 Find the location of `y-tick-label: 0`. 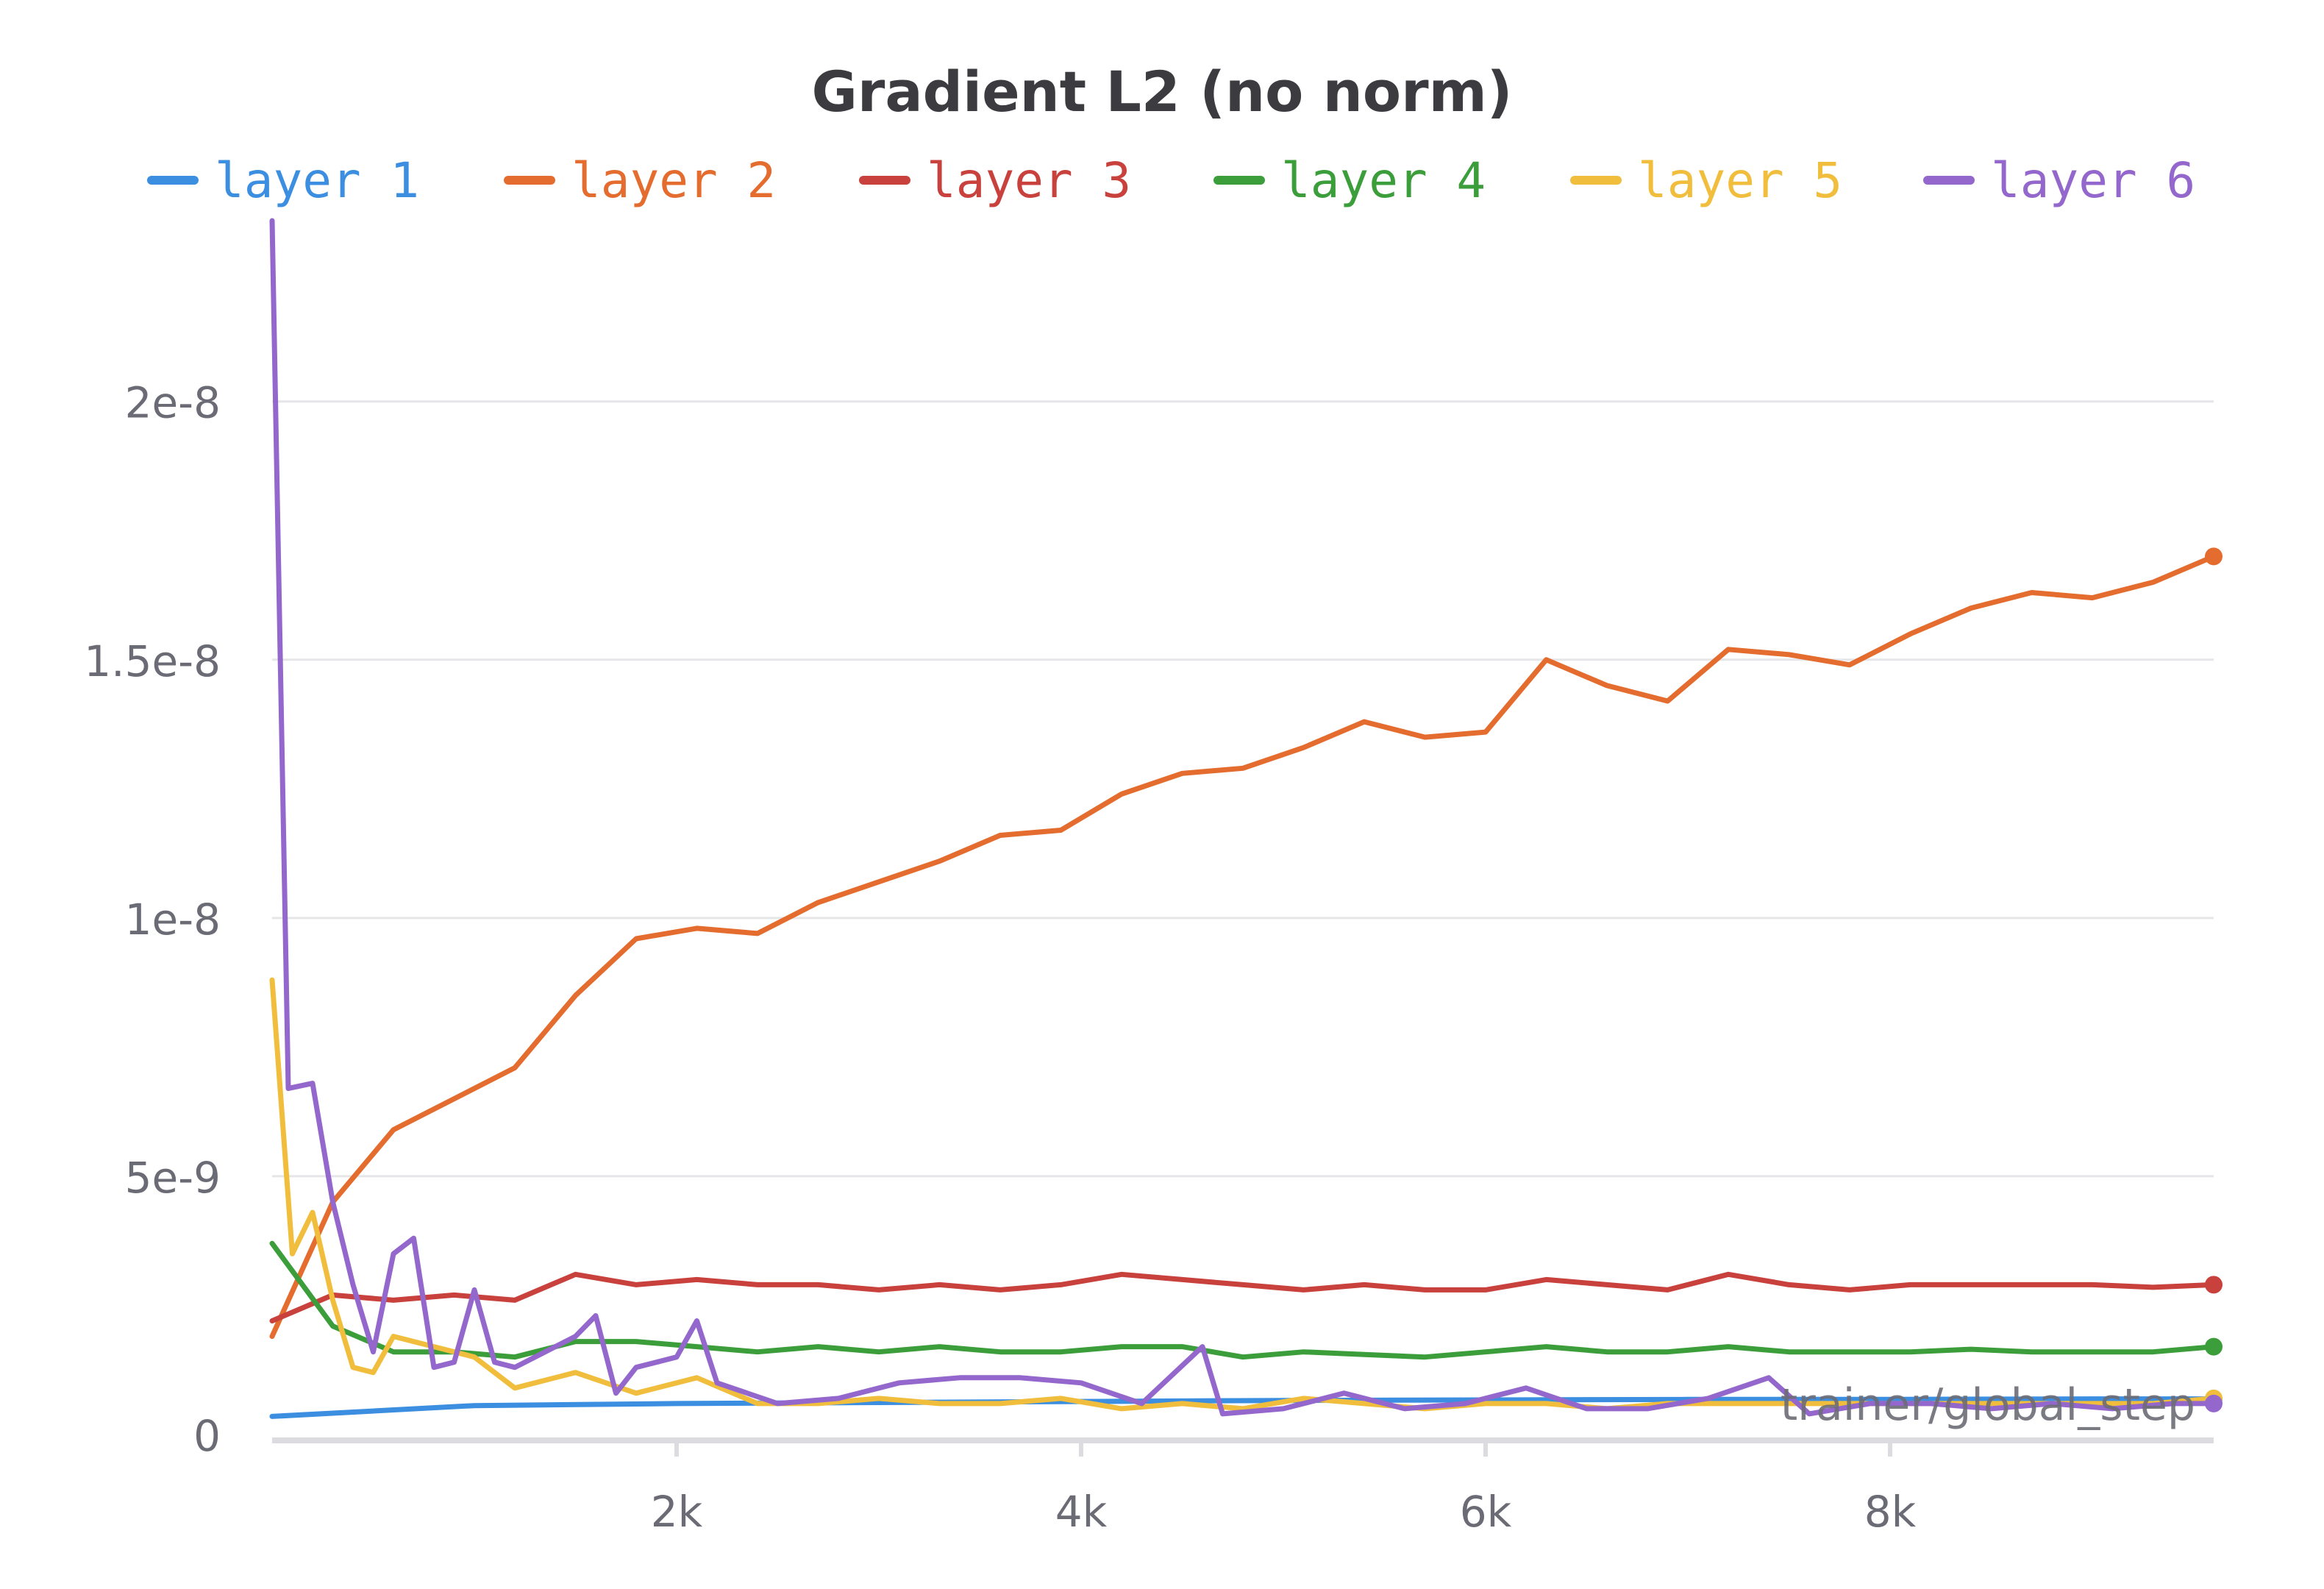

y-tick-label: 0 is located at coordinates (207, 1436).